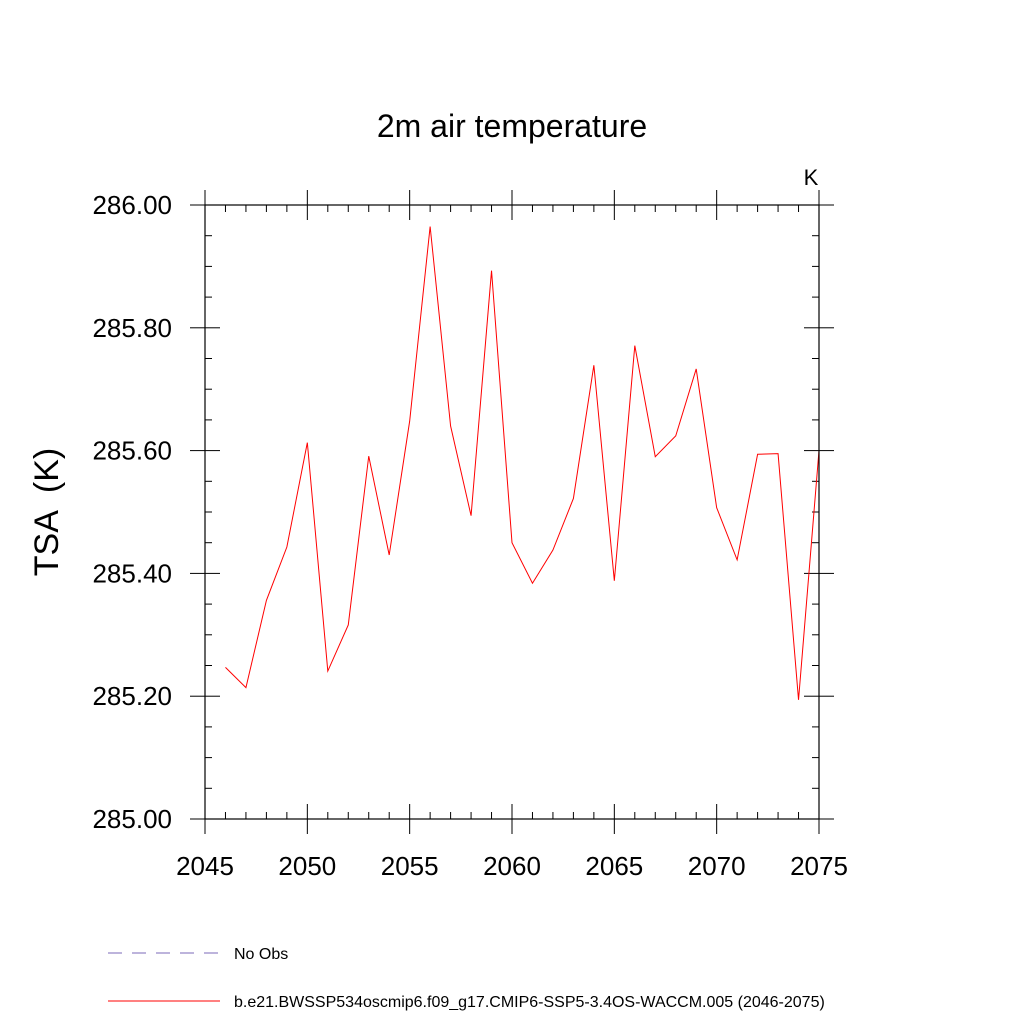 This screenshot has height=1024, width=1024. What do you see at coordinates (132, 819) in the screenshot?
I see `y-tick-label: 285.00` at bounding box center [132, 819].